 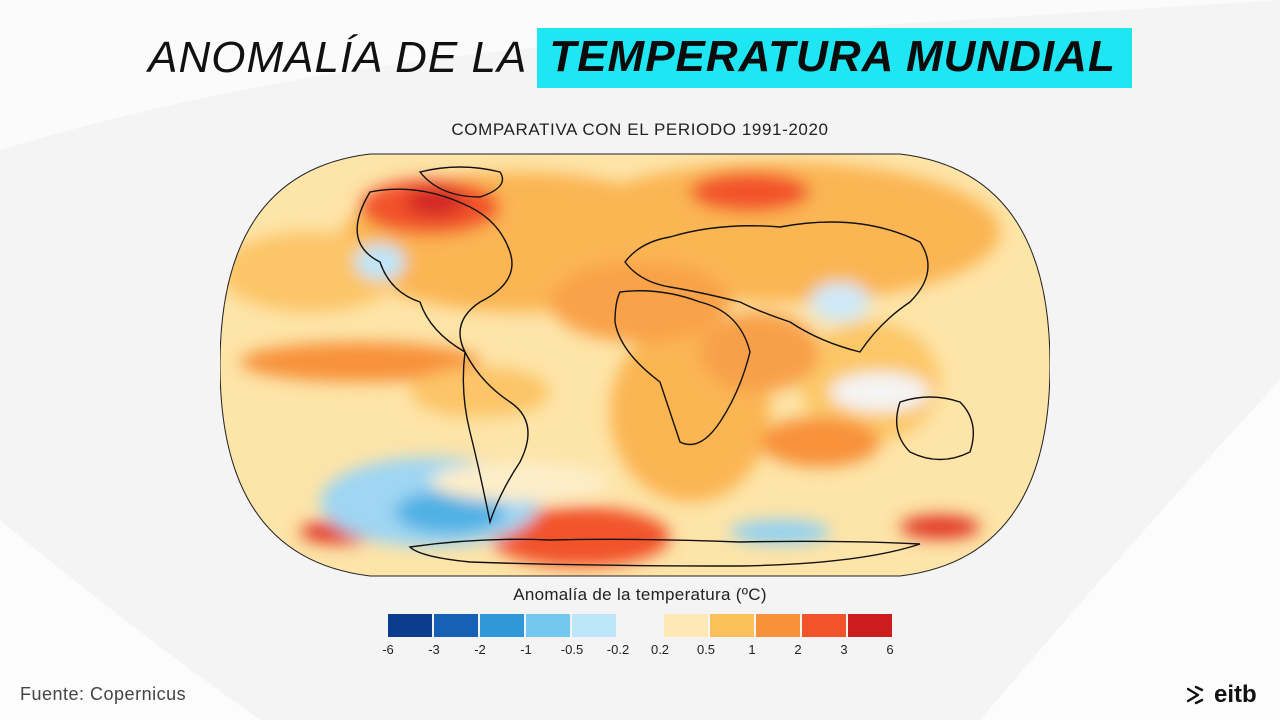 What do you see at coordinates (640, 626) in the screenshot?
I see `legend-colorbar` at bounding box center [640, 626].